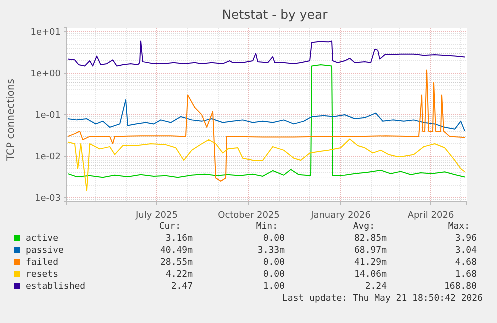  What do you see at coordinates (182, 287) in the screenshot?
I see `text: 2.47` at bounding box center [182, 287].